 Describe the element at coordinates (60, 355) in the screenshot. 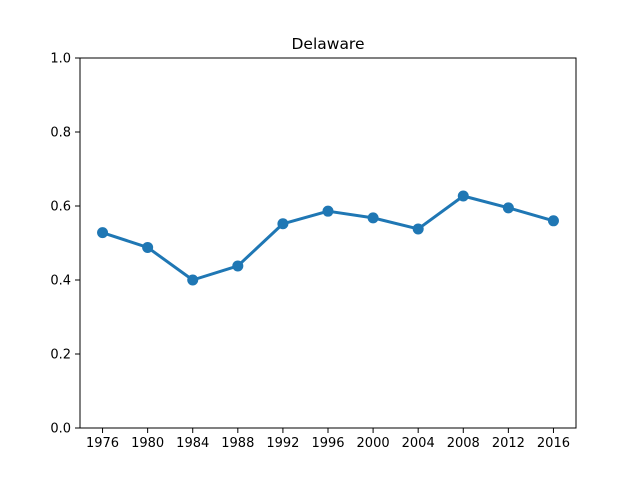

I see `y-tick-label: 0.2` at that location.